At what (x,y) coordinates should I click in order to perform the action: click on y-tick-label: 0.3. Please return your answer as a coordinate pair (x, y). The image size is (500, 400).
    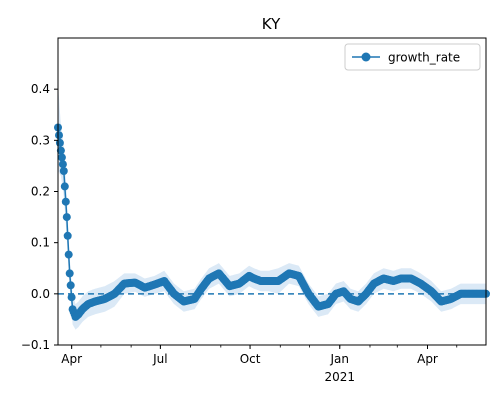
    Looking at the image, I should click on (40, 140).